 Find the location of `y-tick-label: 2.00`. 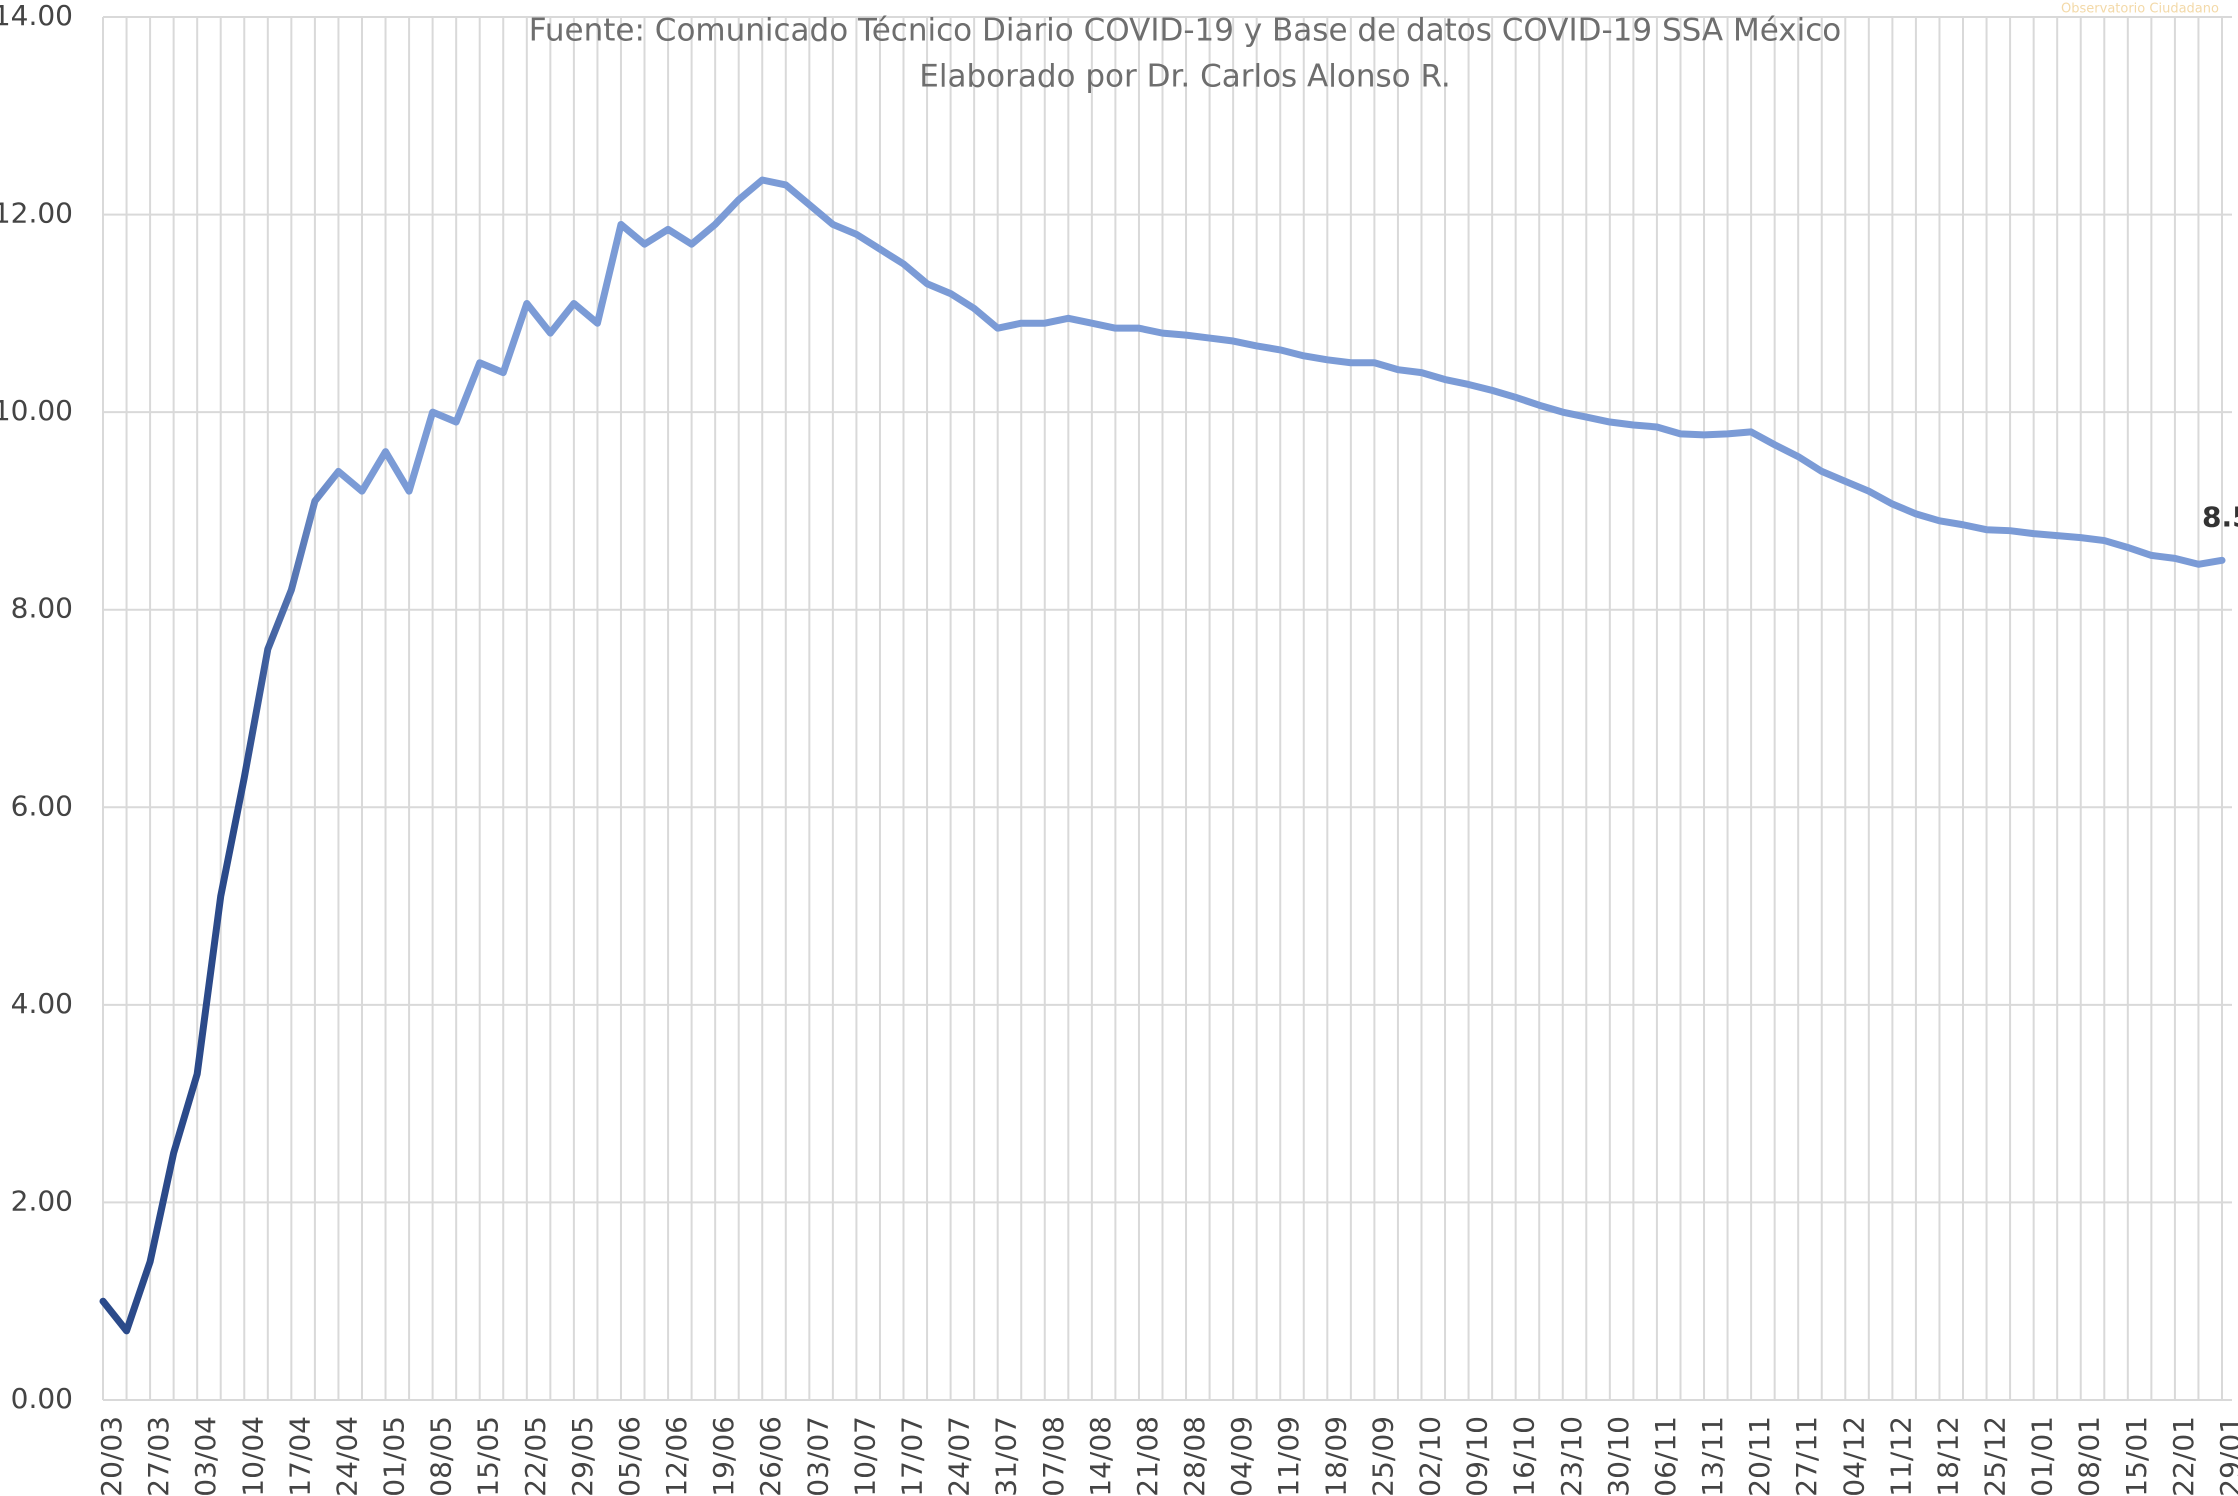

y-tick-label: 2.00 is located at coordinates (42, 1200).